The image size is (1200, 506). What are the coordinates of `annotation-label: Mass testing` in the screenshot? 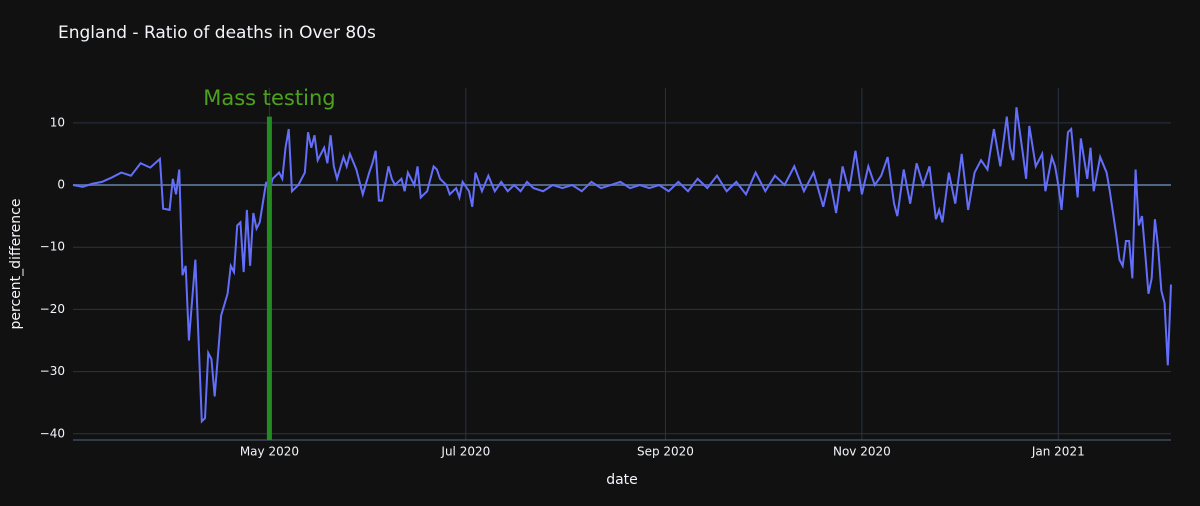 It's located at (269, 98).